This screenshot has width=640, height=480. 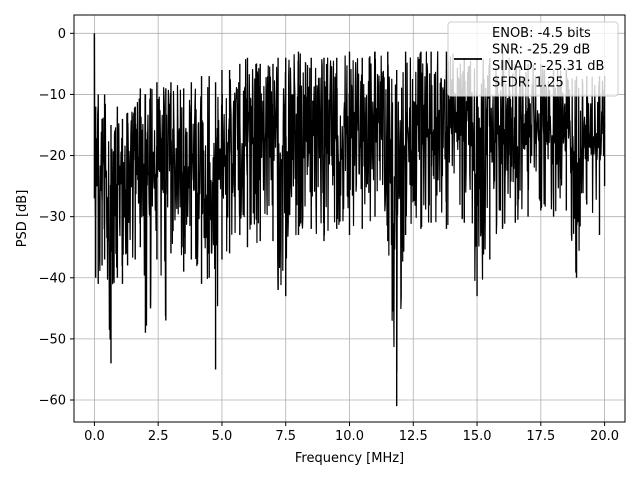 What do you see at coordinates (52, 401) in the screenshot?
I see `y-tick-label: −60` at bounding box center [52, 401].